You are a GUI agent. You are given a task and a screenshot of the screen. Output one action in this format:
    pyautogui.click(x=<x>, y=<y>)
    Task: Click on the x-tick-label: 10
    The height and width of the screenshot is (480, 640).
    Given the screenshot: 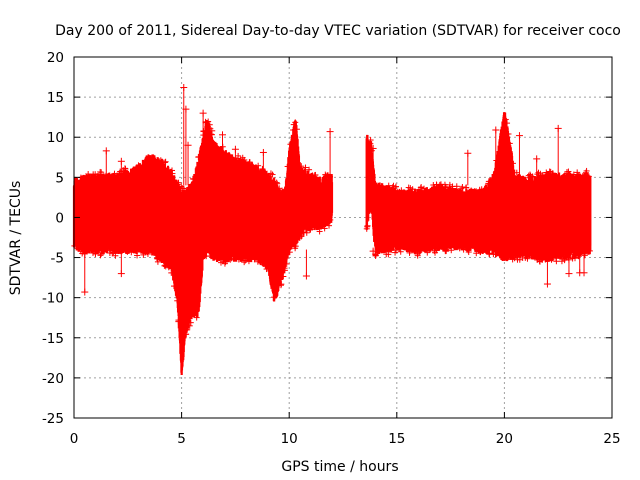 What is the action you would take?
    pyautogui.click(x=289, y=439)
    